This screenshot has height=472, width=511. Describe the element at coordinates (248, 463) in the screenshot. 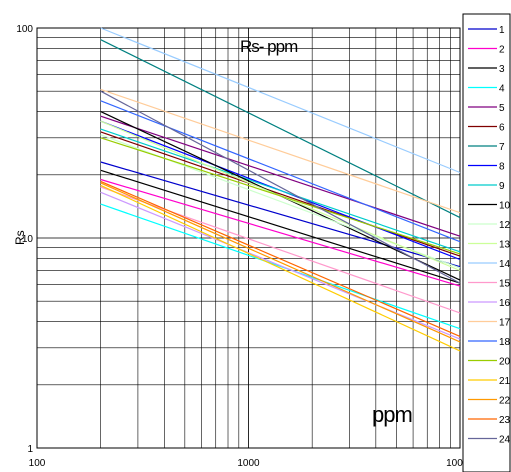

I see `x-tick-label: 1000` at that location.